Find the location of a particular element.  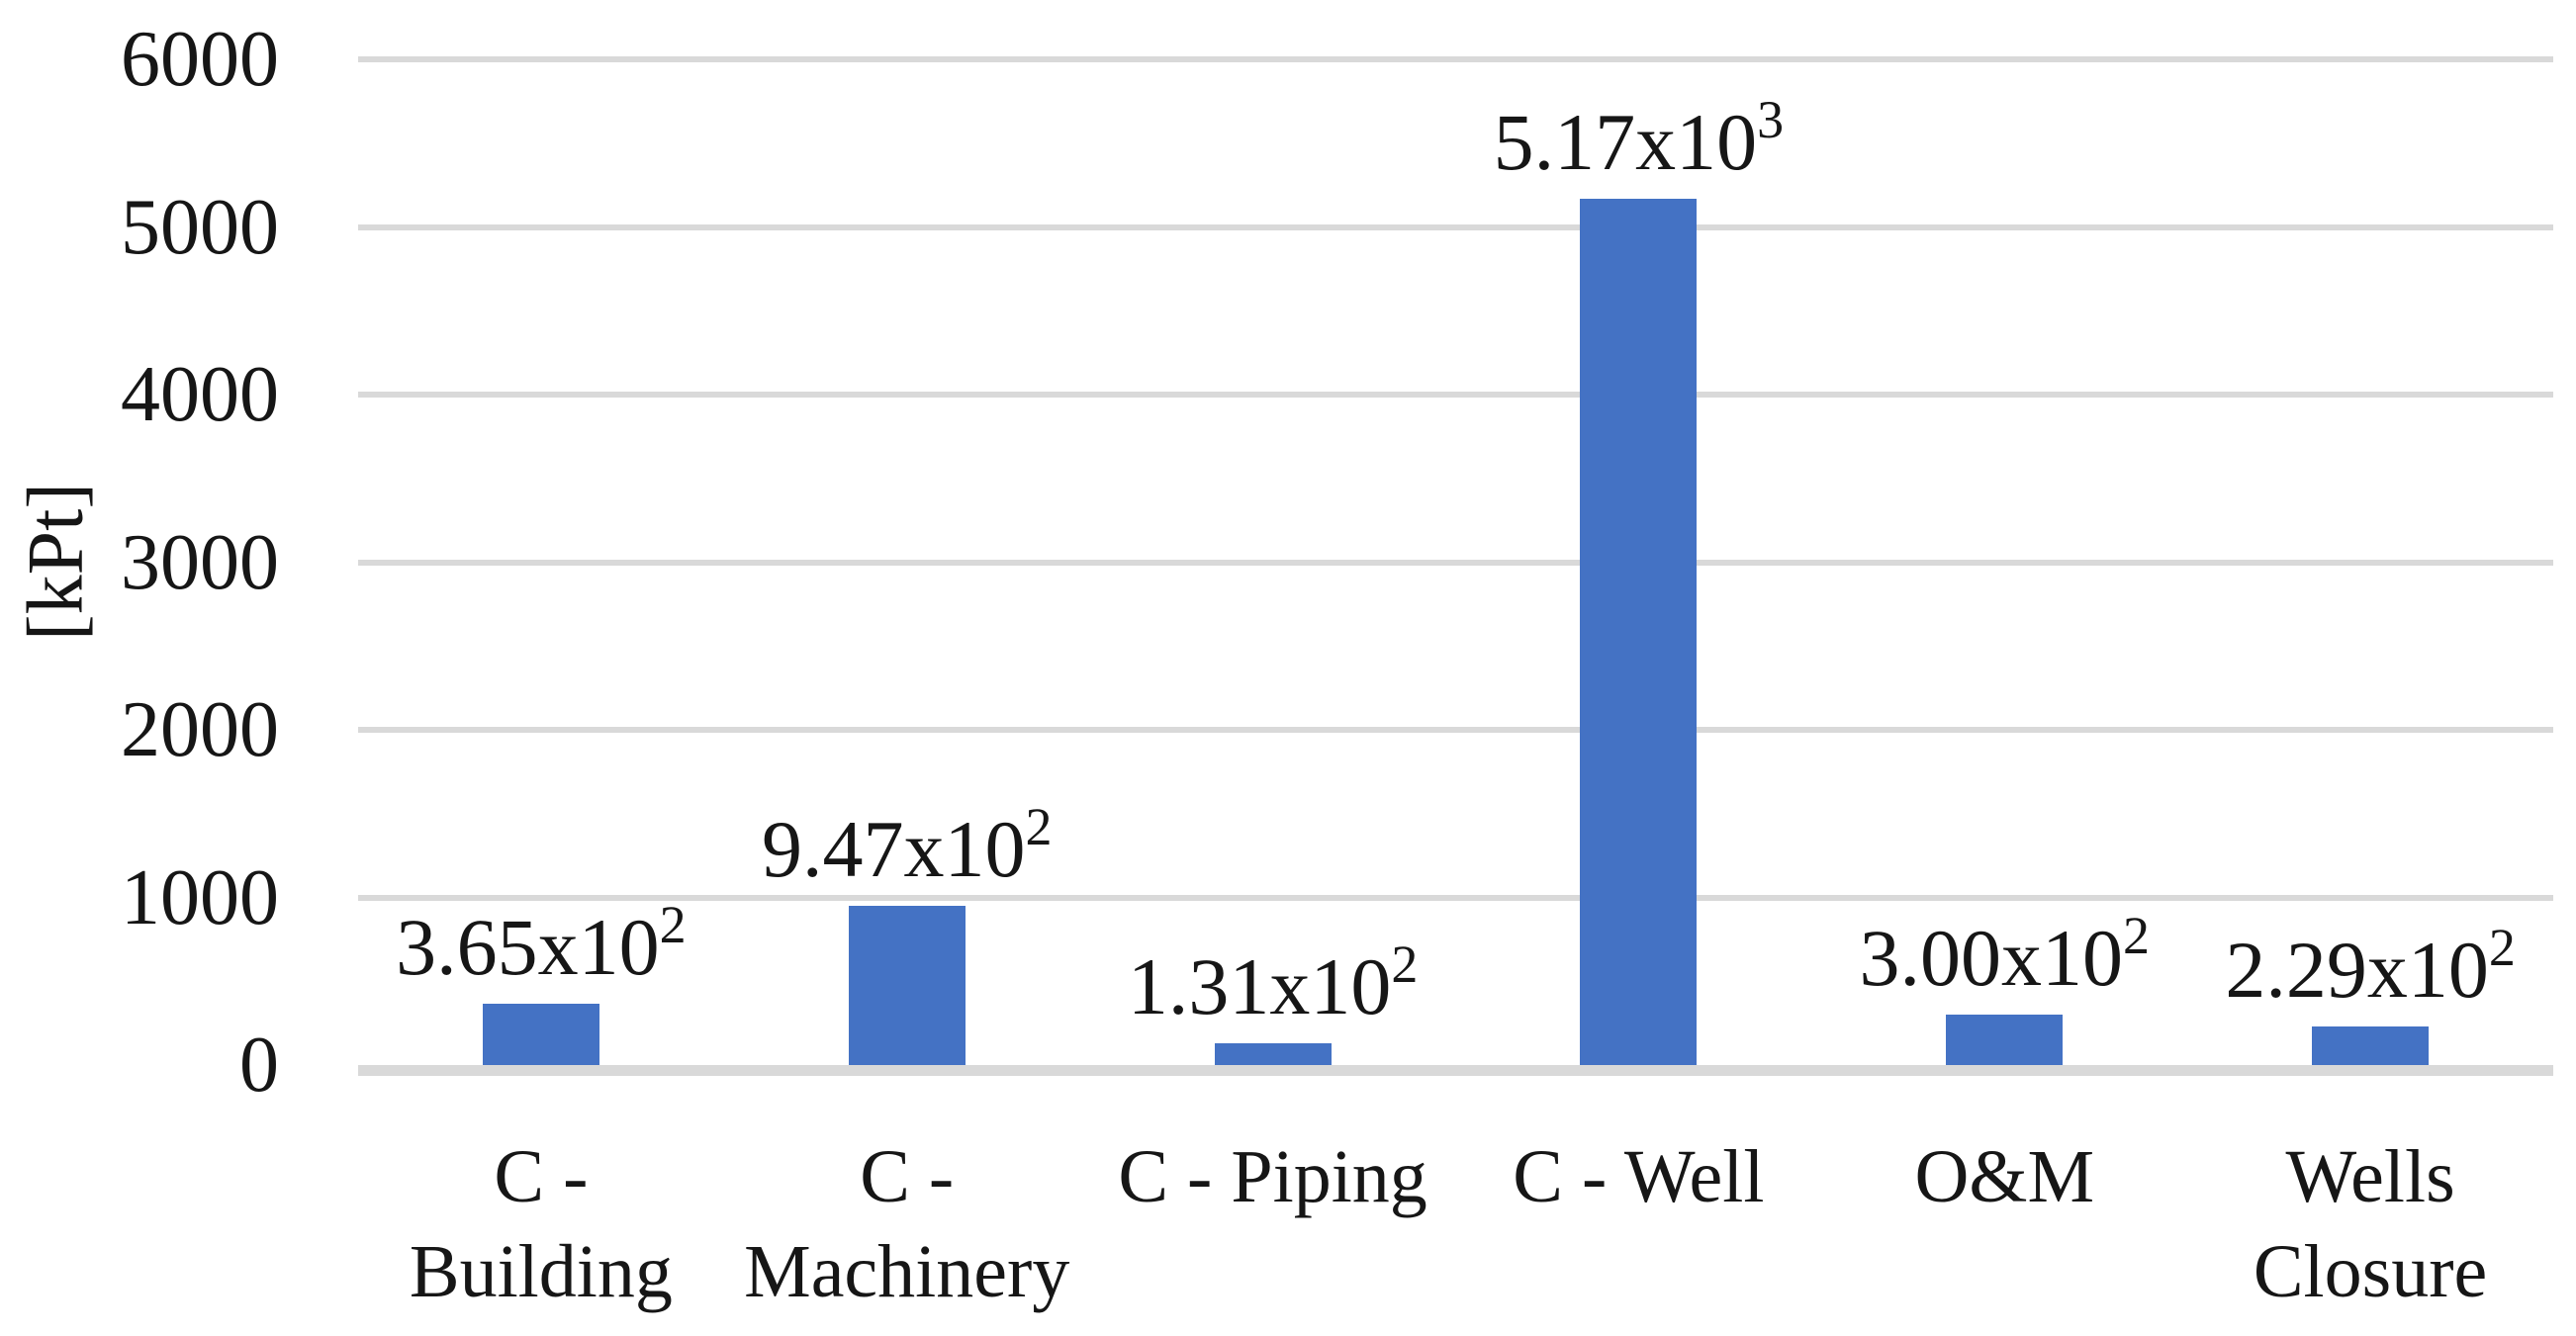

x-category-label-line: C - Well is located at coordinates (1639, 1176).